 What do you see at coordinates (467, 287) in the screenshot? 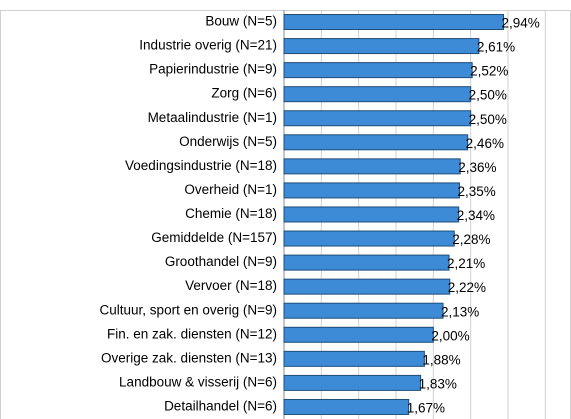
I see `data-label: 2,22%` at bounding box center [467, 287].